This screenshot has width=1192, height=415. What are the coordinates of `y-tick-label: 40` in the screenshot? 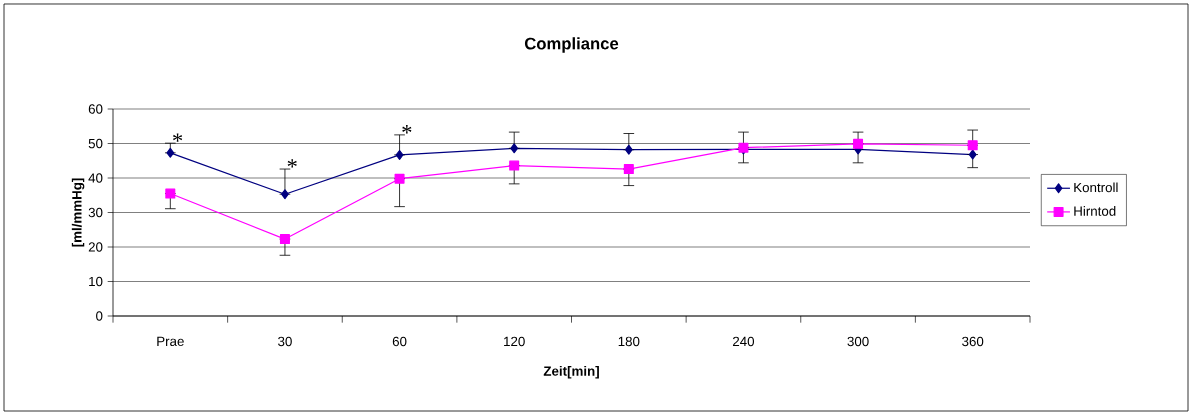 It's located at (95, 178).